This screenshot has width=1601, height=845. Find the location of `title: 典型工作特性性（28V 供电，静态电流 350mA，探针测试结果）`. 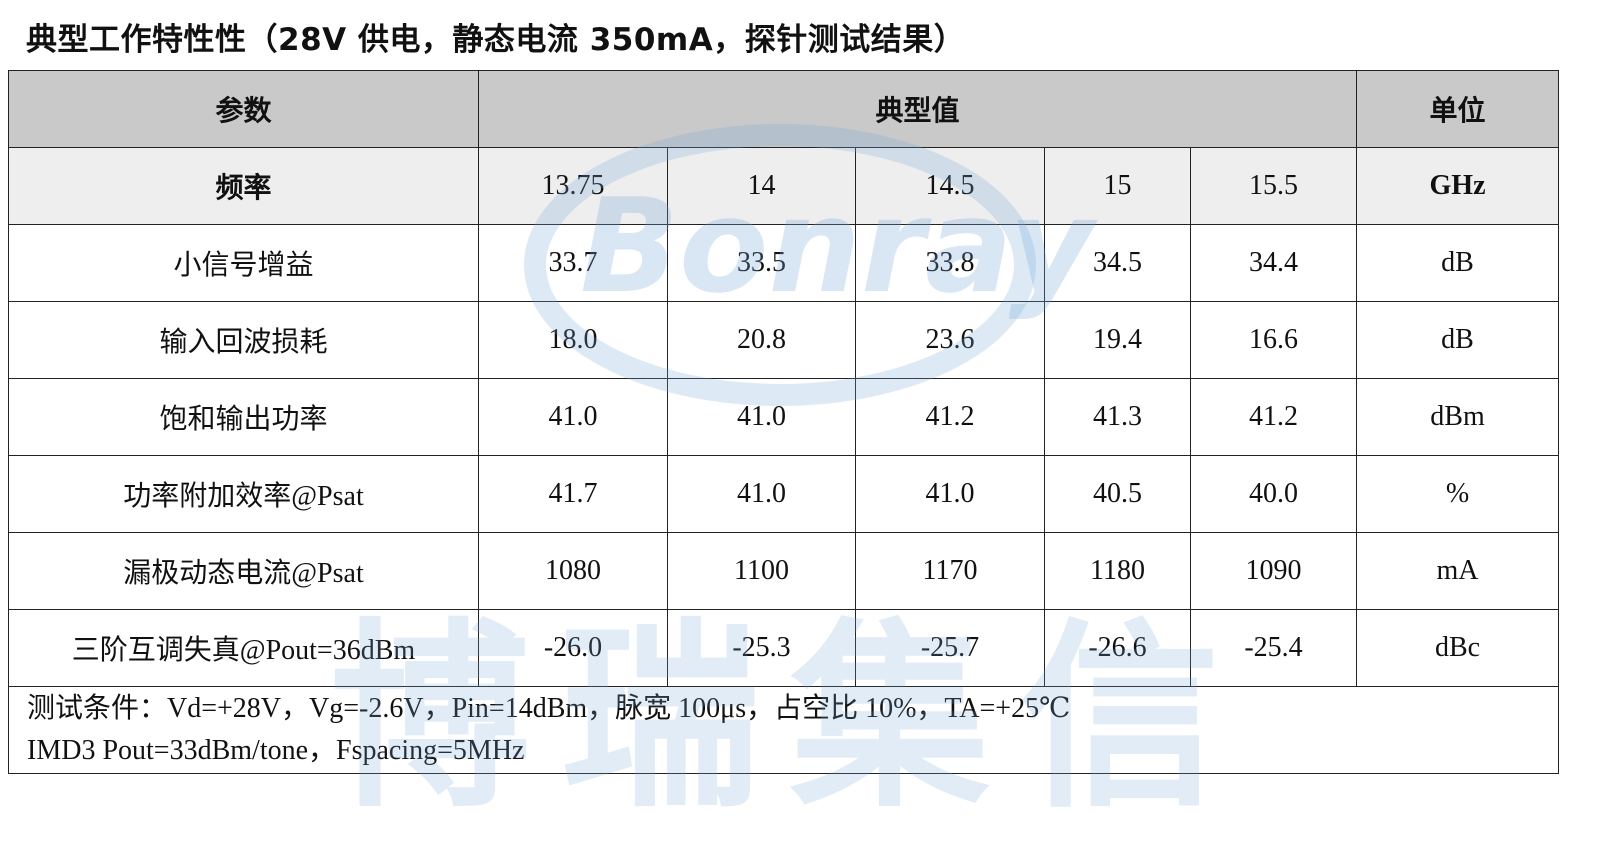

title: 典型工作特性性（28V 供电，静态电流 350mA，探针测试结果） is located at coordinates (496, 40).